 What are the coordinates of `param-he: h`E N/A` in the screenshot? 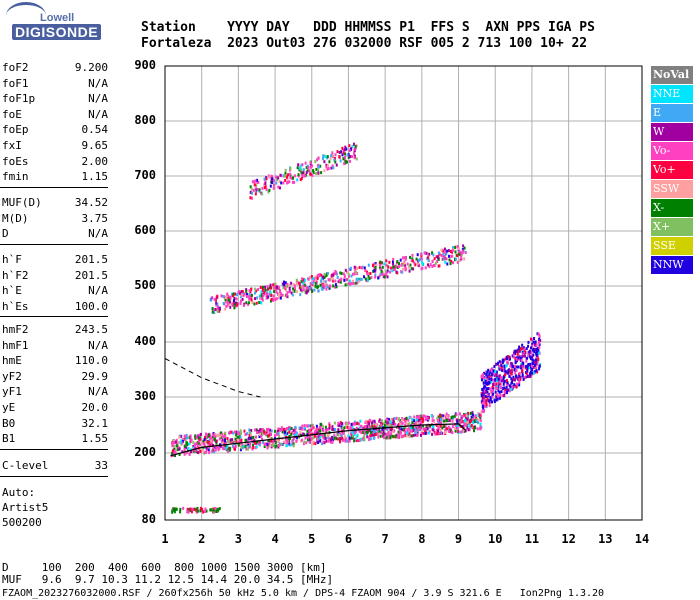 It's located at (55, 290).